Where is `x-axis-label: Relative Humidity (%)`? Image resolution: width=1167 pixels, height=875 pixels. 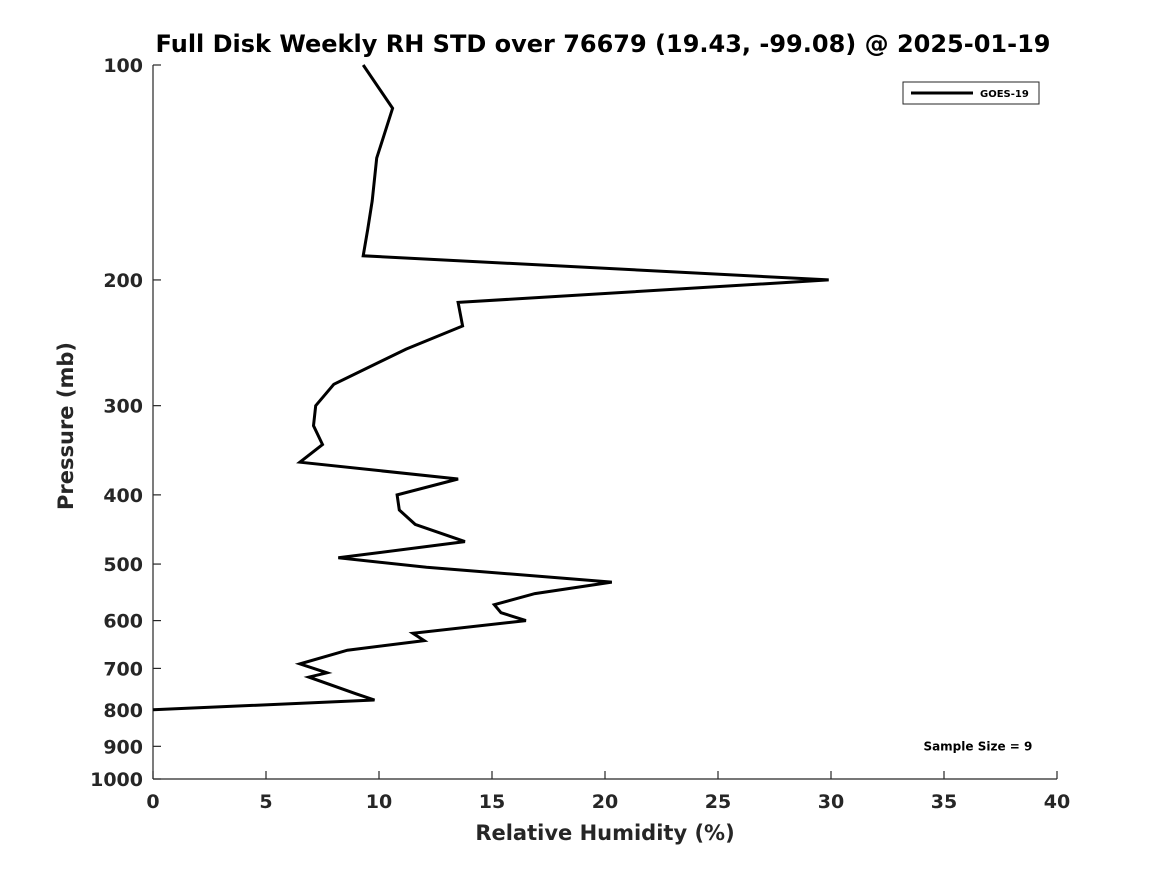 x-axis-label: Relative Humidity (%) is located at coordinates (604, 833).